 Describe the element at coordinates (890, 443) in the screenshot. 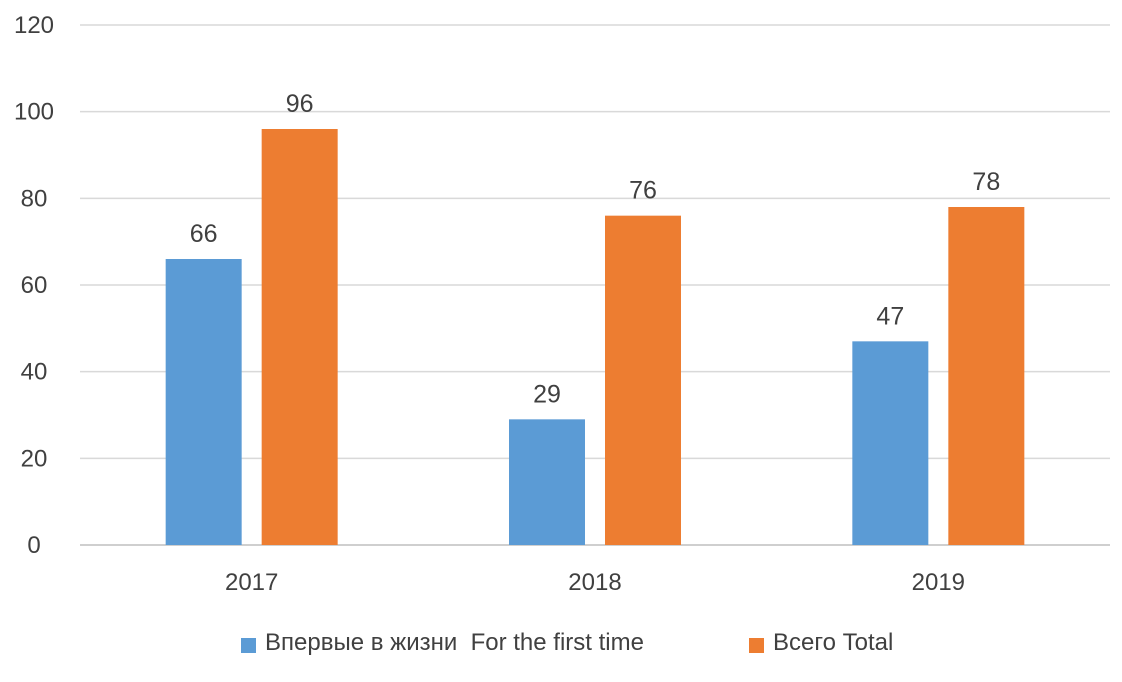

I see `bar-first-time-2019` at that location.